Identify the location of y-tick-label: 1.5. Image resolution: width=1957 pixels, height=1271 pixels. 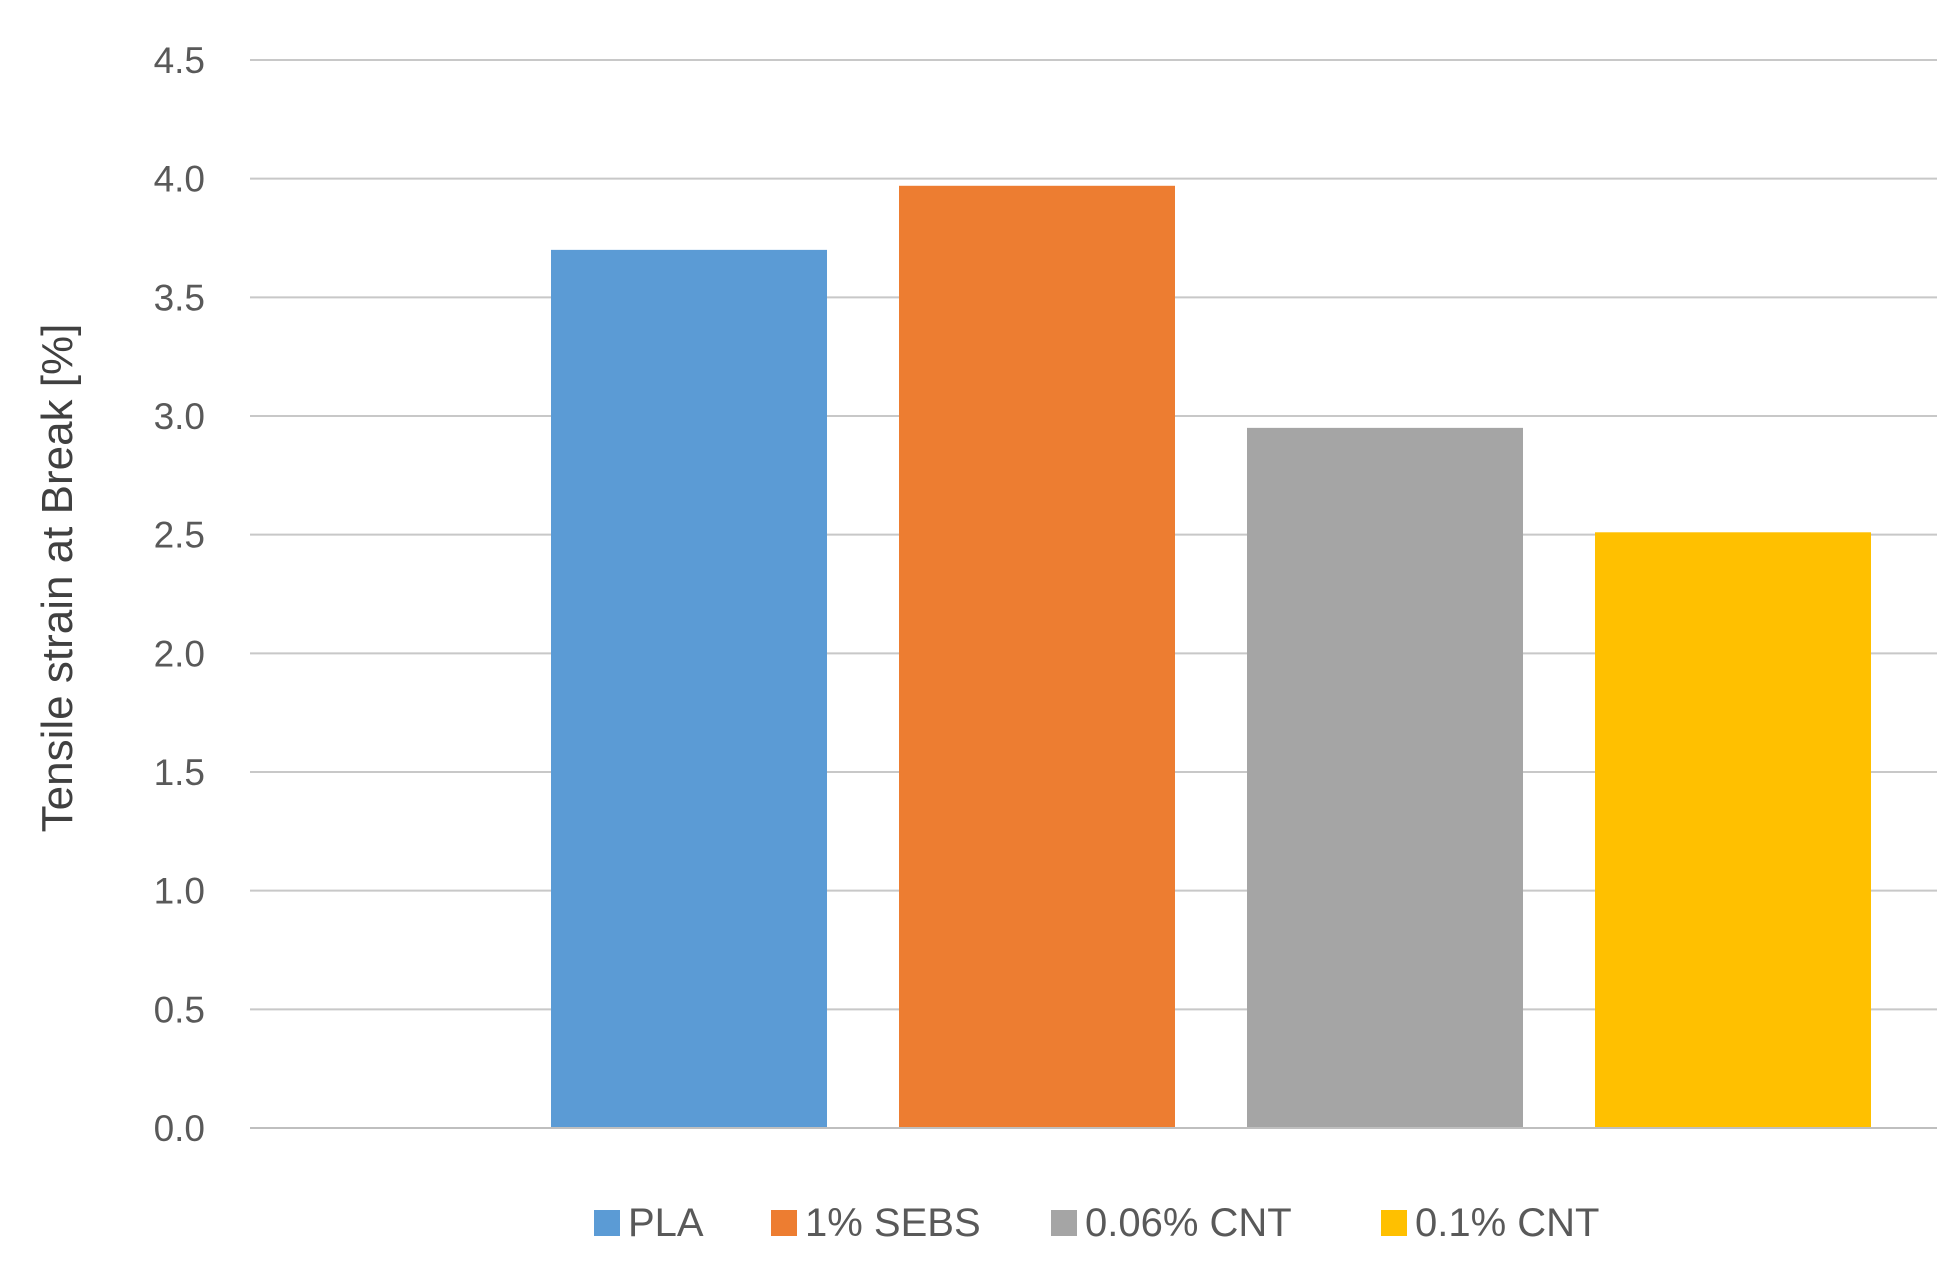
(179, 772).